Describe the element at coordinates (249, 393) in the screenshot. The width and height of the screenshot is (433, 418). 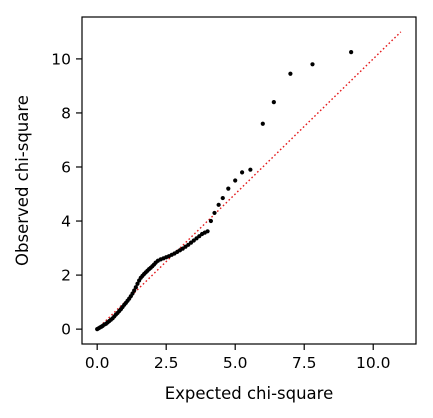
I see `x-axis-label: Expected chi-square` at that location.